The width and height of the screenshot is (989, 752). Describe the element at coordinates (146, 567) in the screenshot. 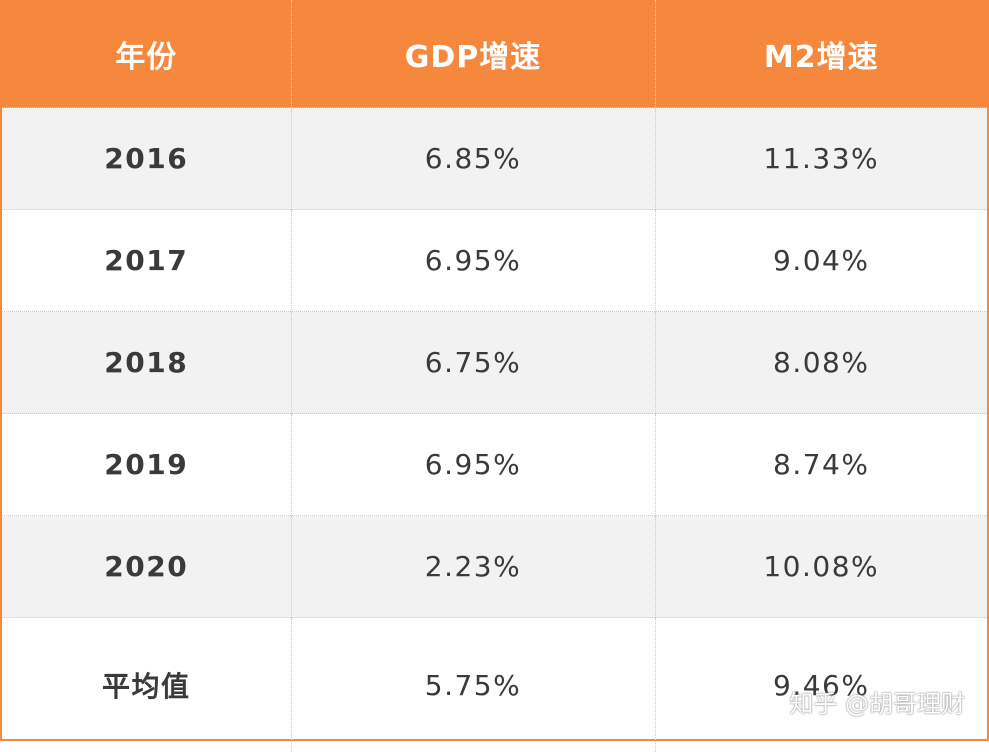

I see `row-label: 2020` at that location.